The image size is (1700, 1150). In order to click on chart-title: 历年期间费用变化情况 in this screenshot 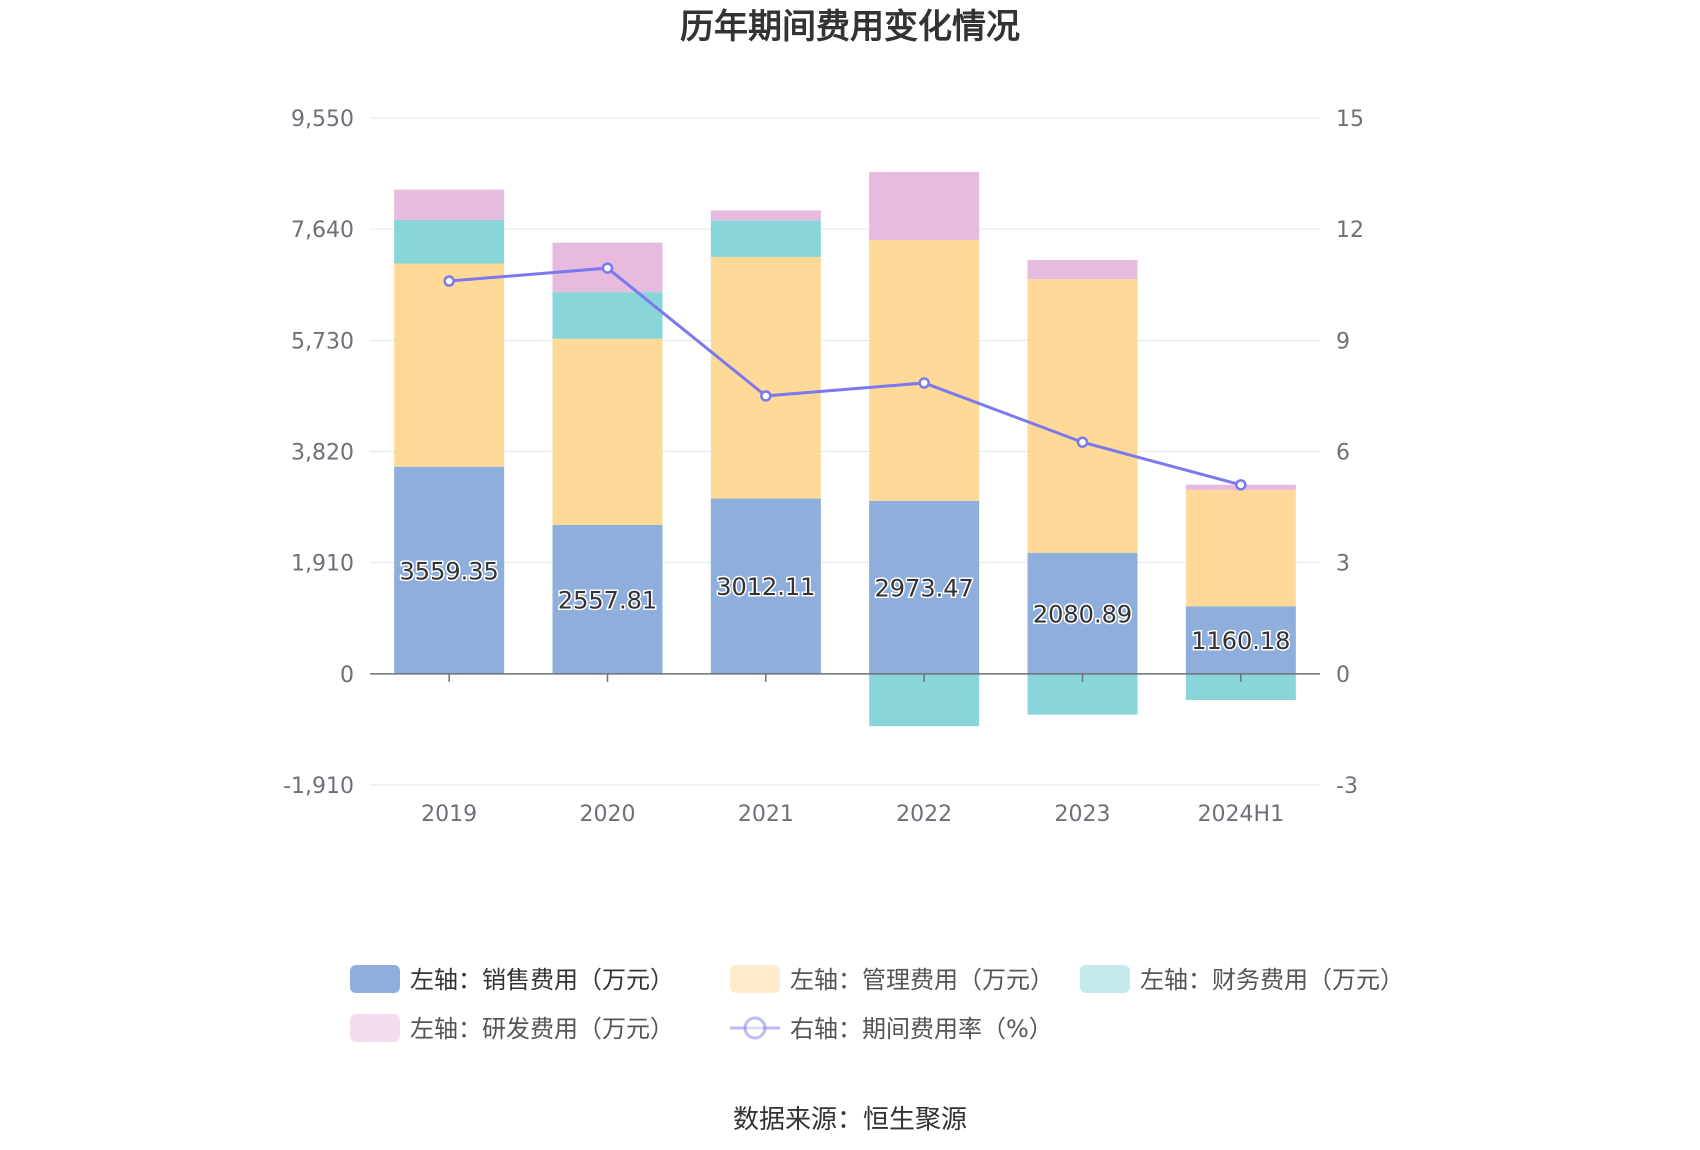, I will do `click(850, 27)`.